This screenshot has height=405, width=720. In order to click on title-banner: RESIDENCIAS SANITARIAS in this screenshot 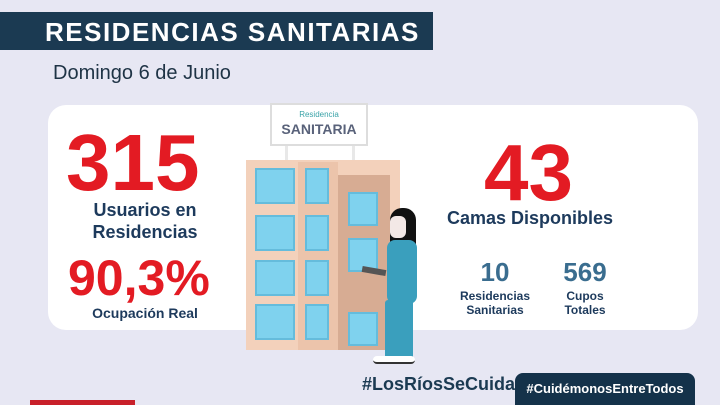, I will do `click(216, 31)`.